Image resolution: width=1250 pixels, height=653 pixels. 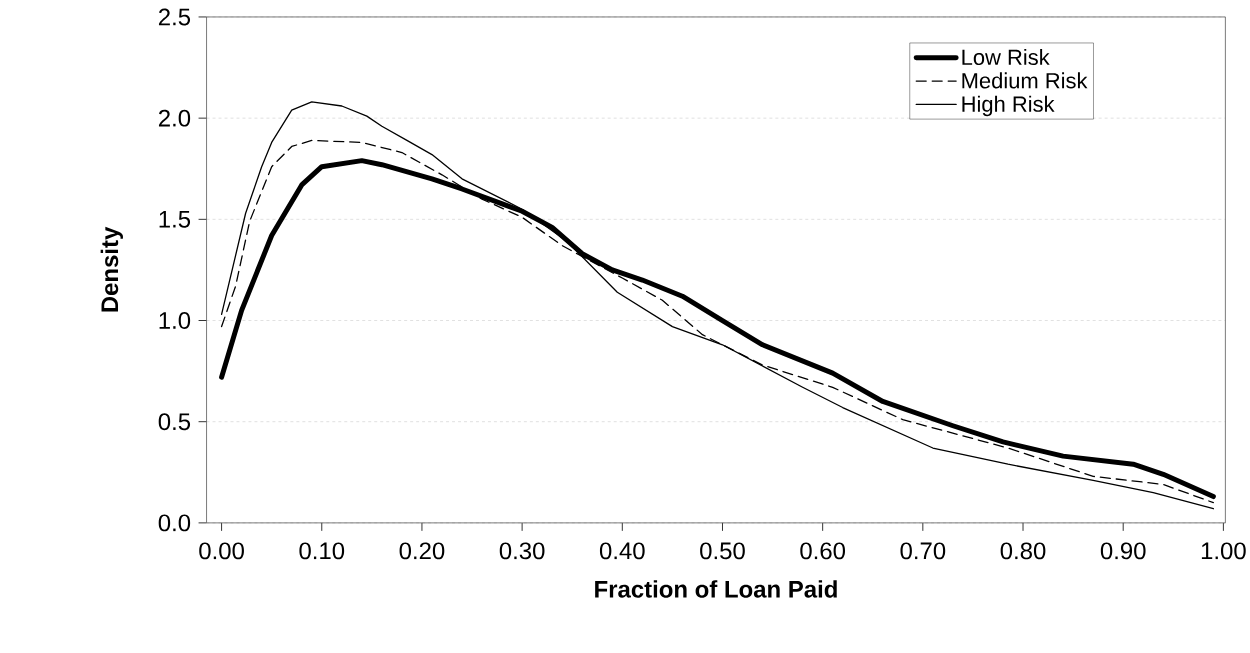 I want to click on x-tick-label: 0.70, so click(x=923, y=551).